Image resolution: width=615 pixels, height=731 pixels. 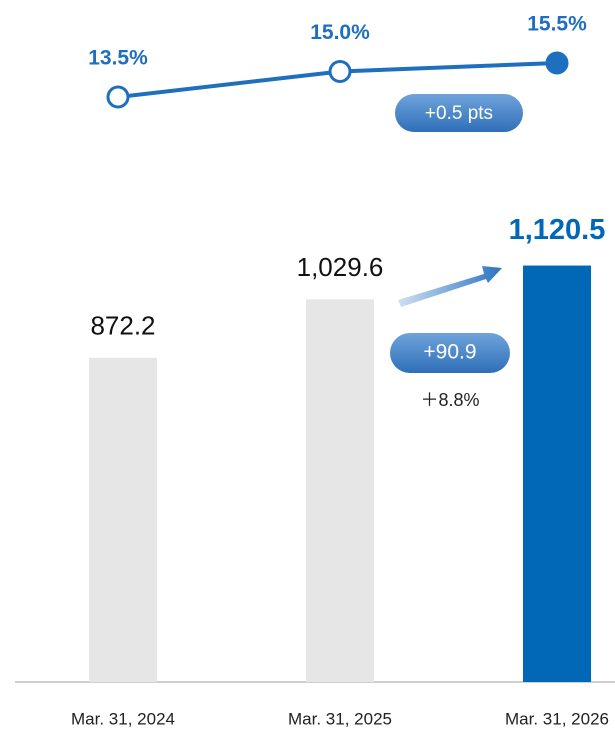 What do you see at coordinates (340, 718) in the screenshot?
I see `x-tick-label: Mar. 31, 2025` at bounding box center [340, 718].